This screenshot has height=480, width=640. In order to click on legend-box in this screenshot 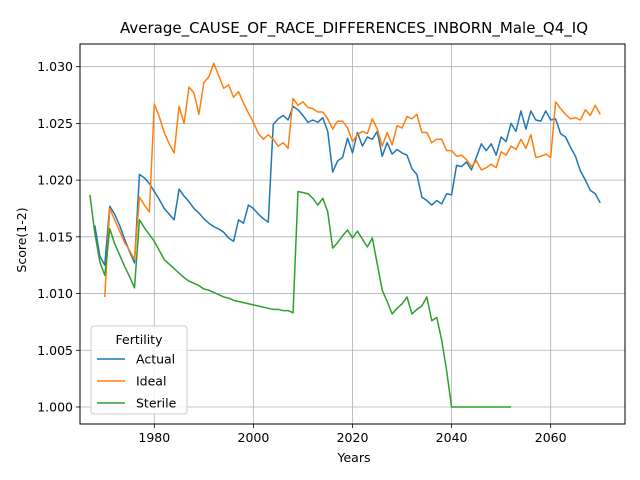, I will do `click(139, 370)`.